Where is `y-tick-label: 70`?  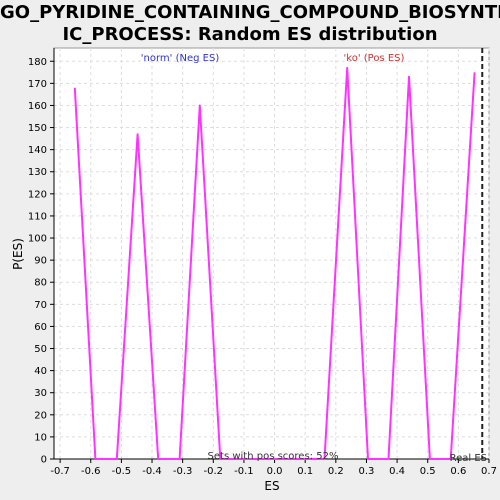
y-tick-label: 70 is located at coordinates (40, 305).